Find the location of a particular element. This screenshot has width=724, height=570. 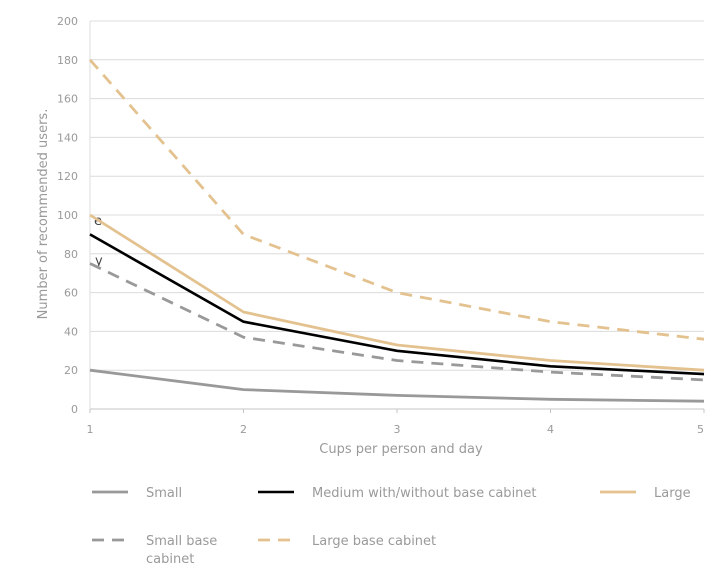

y-tick-label: 100 is located at coordinates (67, 215).